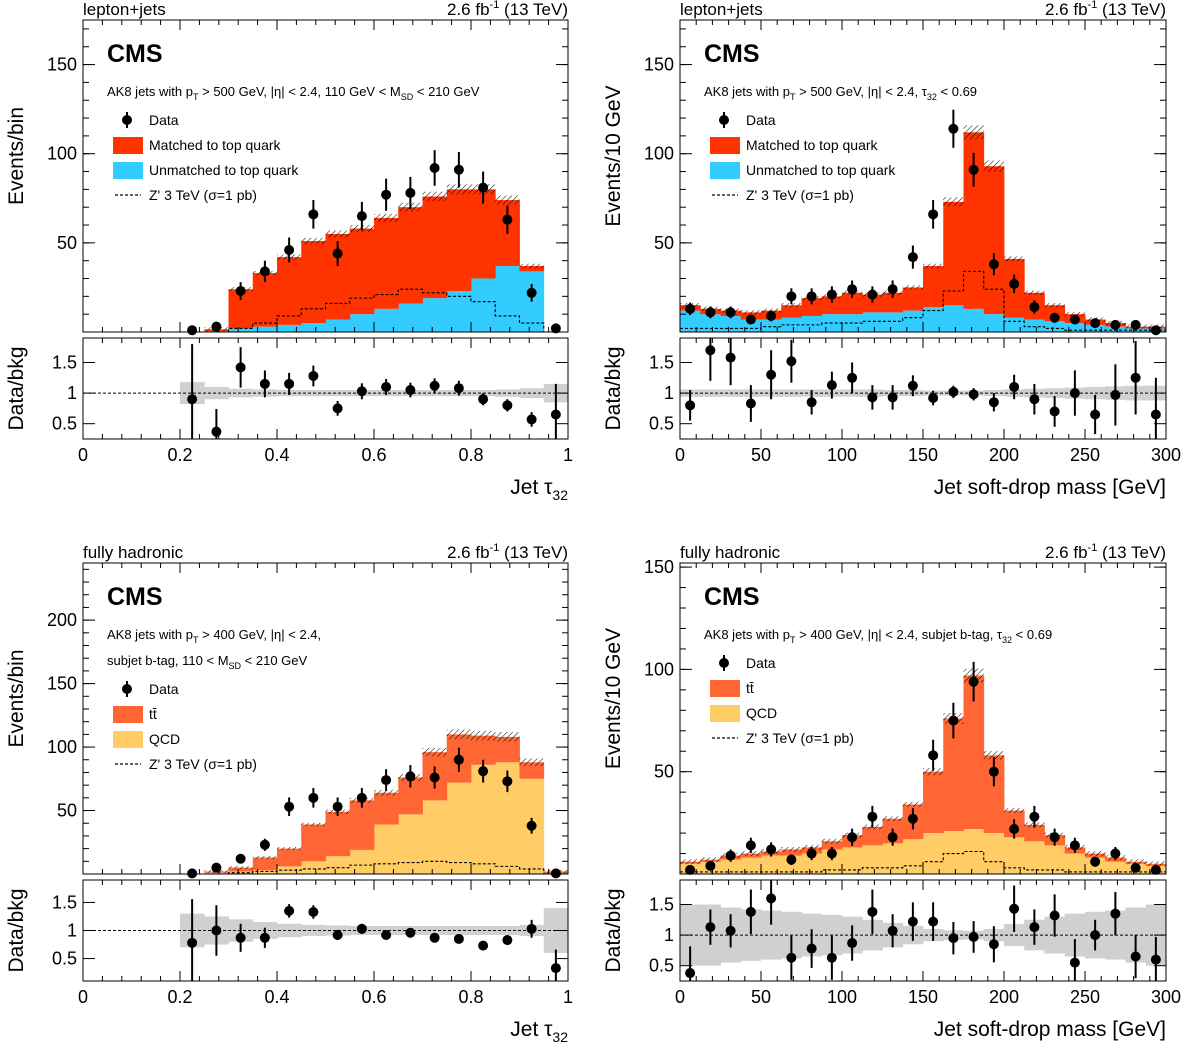 The width and height of the screenshot is (1200, 1044). I want to click on y-tick-label: 150, so click(62, 65).